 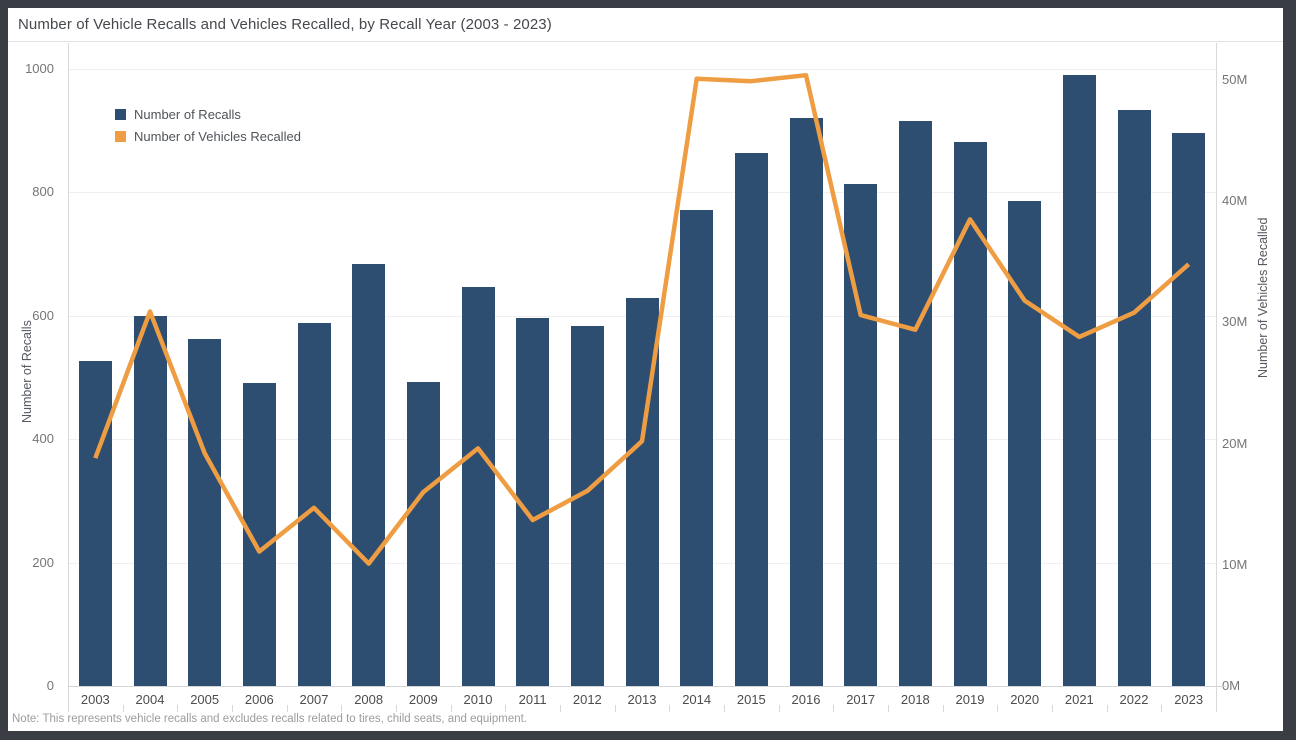 I want to click on left-tick-400: 400, so click(x=43, y=439).